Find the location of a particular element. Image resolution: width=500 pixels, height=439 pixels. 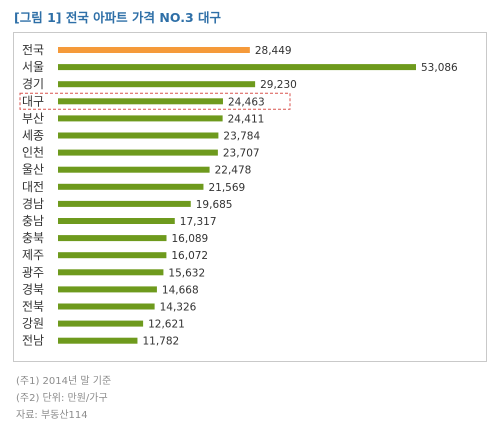

value-label: 14,668 is located at coordinates (180, 290).